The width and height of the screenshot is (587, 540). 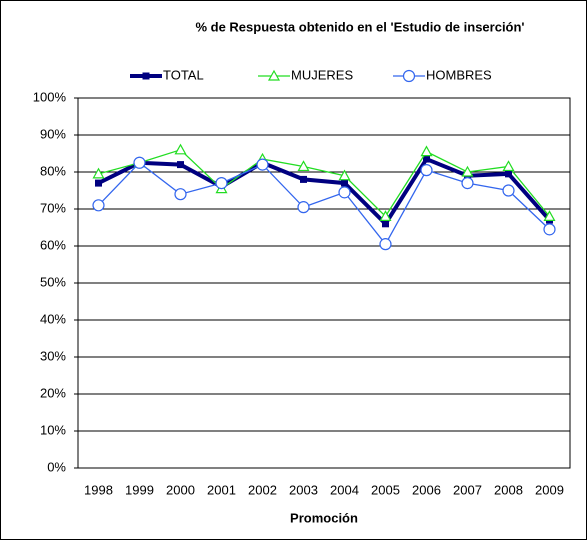 What do you see at coordinates (303, 489) in the screenshot?
I see `x-tick-label: 2003` at bounding box center [303, 489].